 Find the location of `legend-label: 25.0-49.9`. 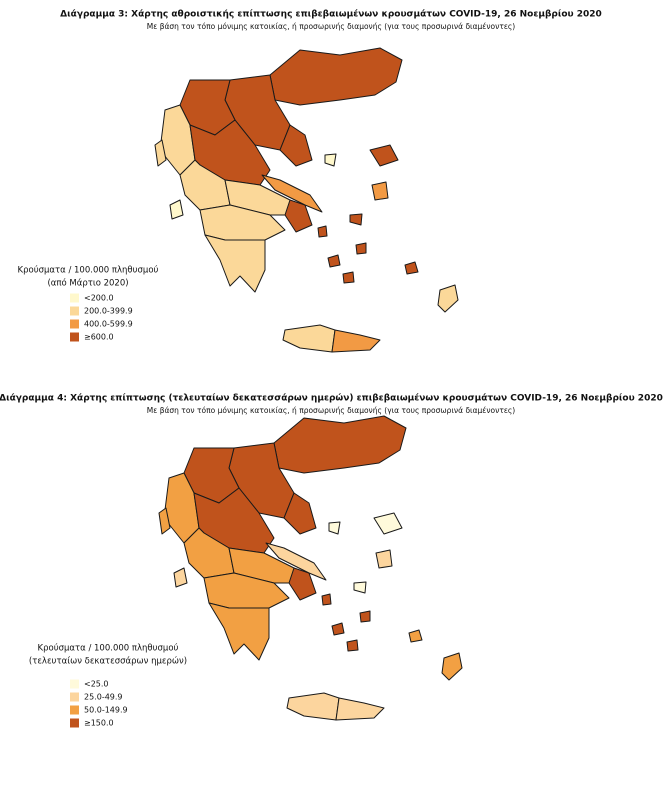

legend-label: 25.0-49.9 is located at coordinates (103, 697).